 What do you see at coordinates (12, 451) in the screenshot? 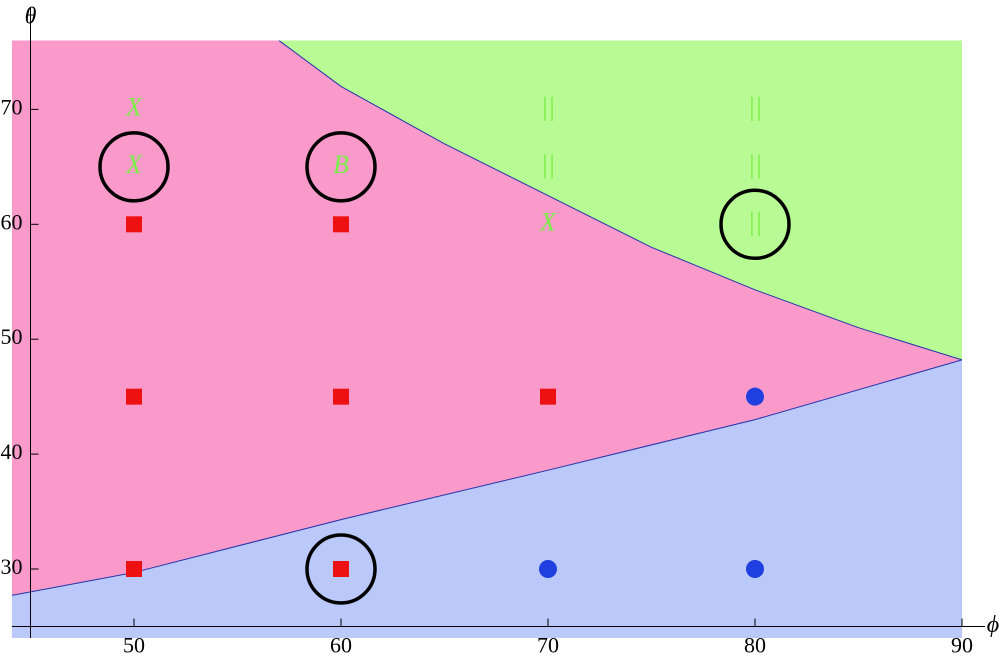
I see `y-tick-label: 40` at bounding box center [12, 451].